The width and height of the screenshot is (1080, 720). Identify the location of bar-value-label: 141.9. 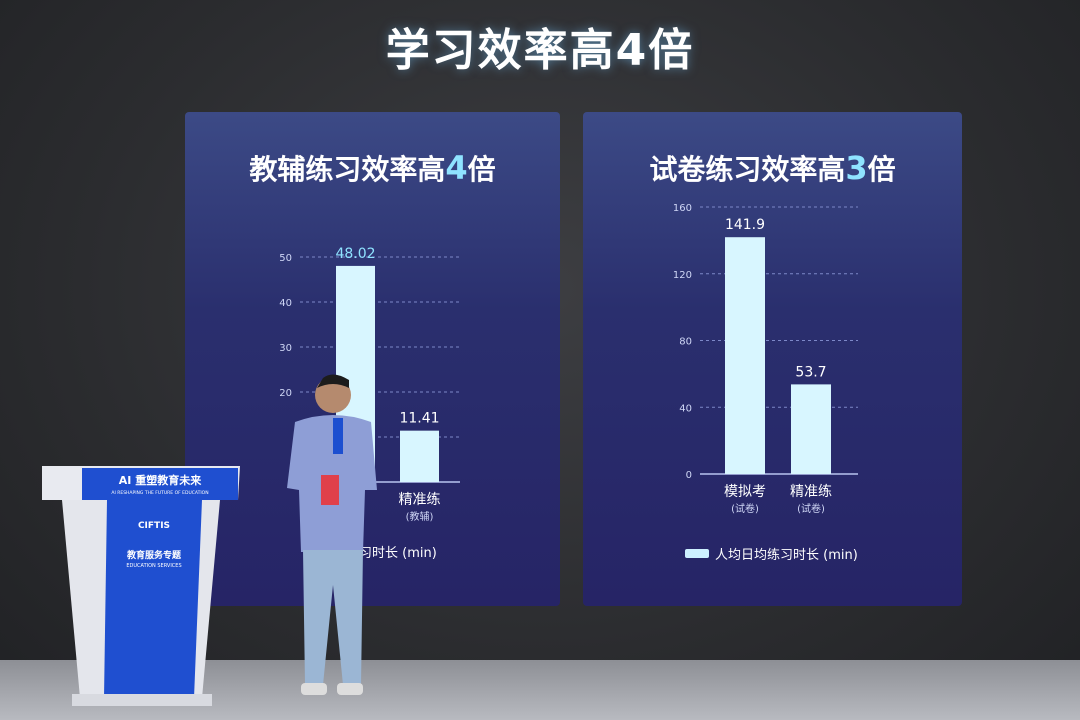
(745, 225).